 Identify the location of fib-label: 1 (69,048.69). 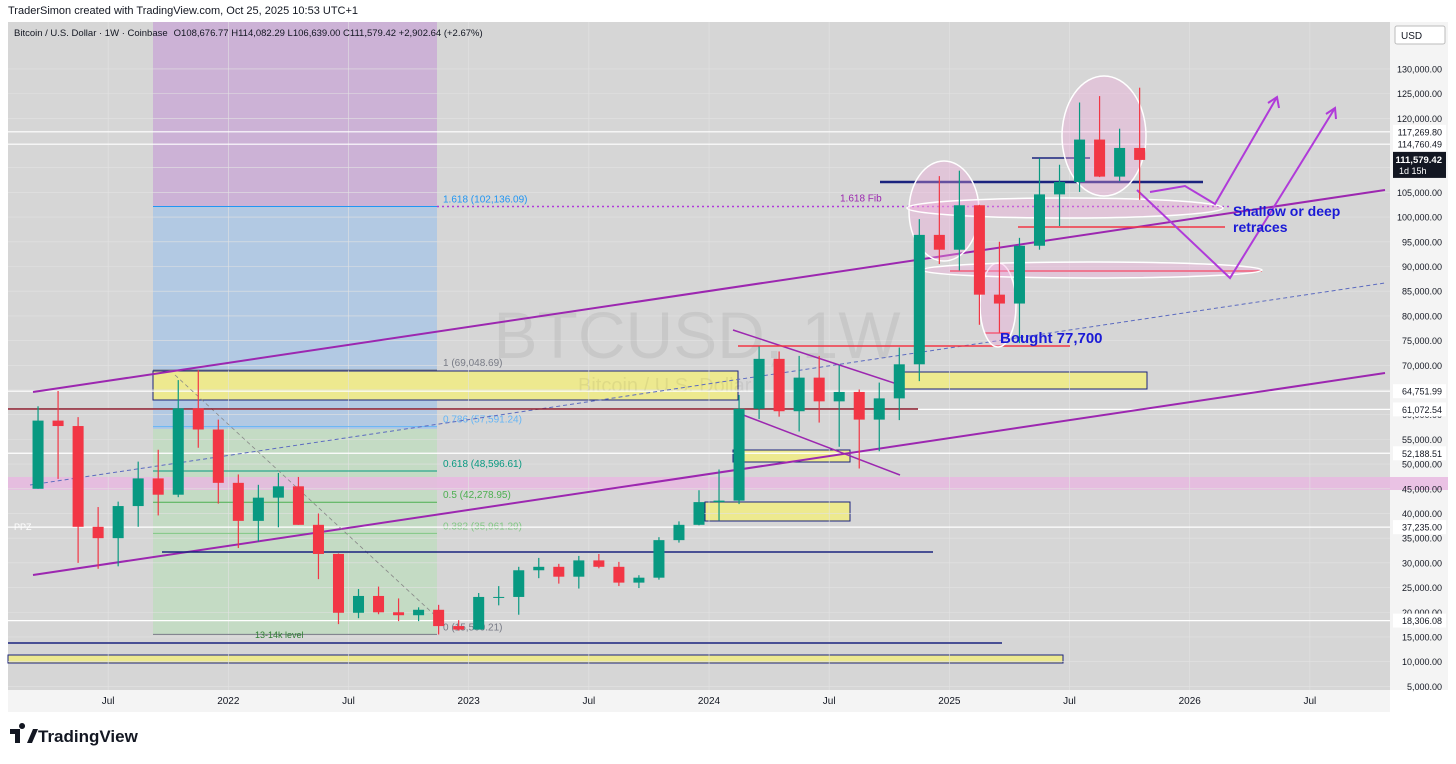
(473, 363).